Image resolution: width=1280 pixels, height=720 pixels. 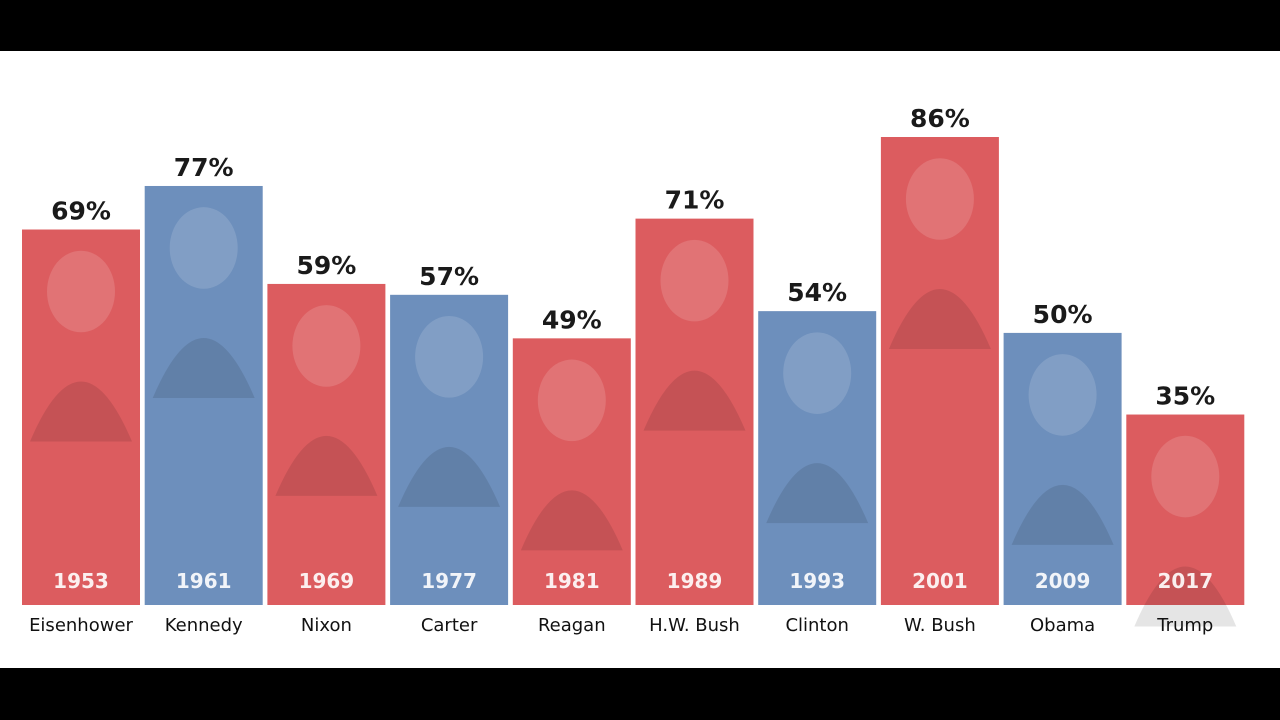 What do you see at coordinates (1184, 625) in the screenshot?
I see `name-label-trump: Trump` at bounding box center [1184, 625].